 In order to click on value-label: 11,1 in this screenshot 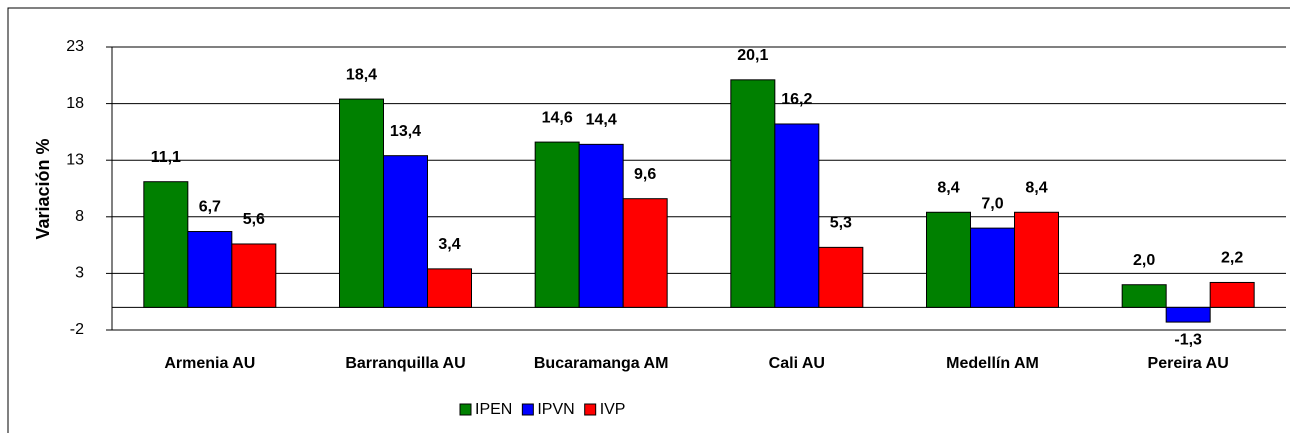, I will do `click(166, 157)`.